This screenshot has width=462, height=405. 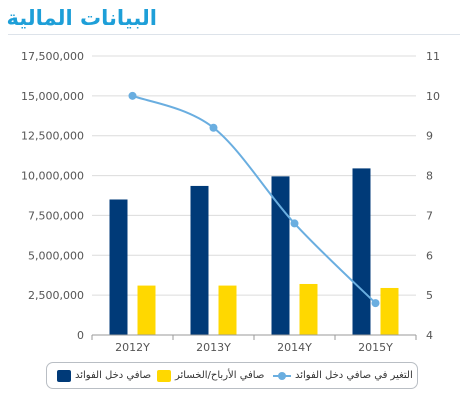 I want to click on legend-item-interest-change: التغير في صافي دخل الفوائد, so click(x=343, y=375).